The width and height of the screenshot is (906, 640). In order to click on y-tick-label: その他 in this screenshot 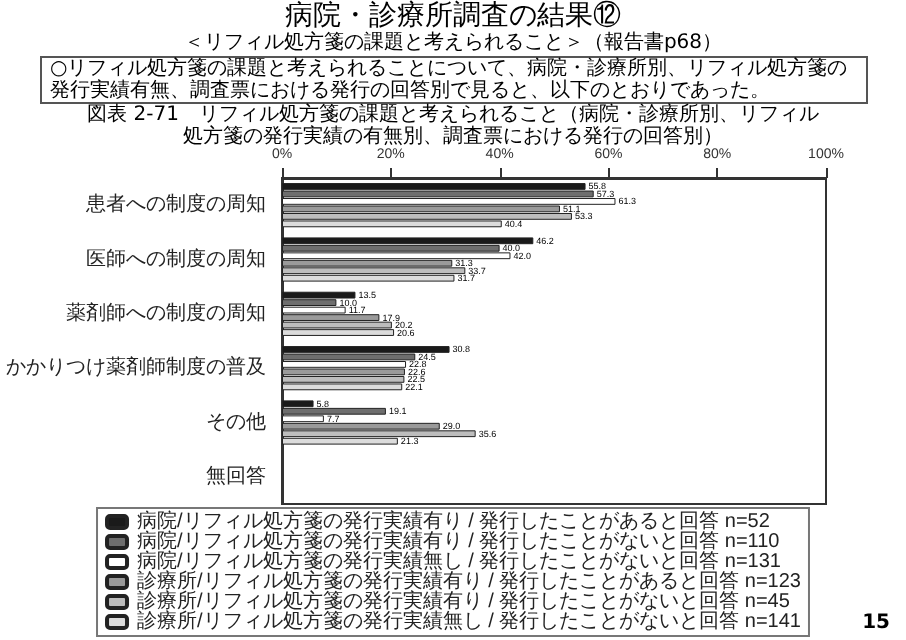, I will do `click(236, 421)`.